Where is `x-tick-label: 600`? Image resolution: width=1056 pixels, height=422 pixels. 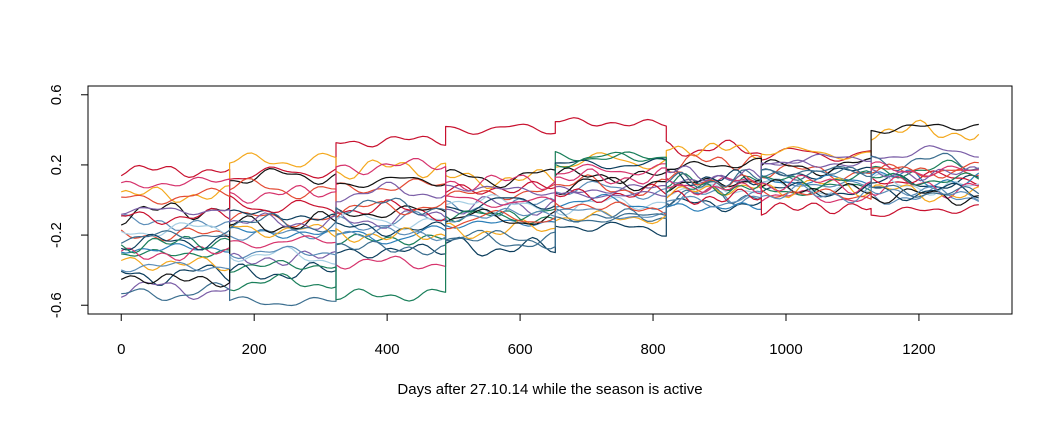 x-tick-label: 600 is located at coordinates (520, 349).